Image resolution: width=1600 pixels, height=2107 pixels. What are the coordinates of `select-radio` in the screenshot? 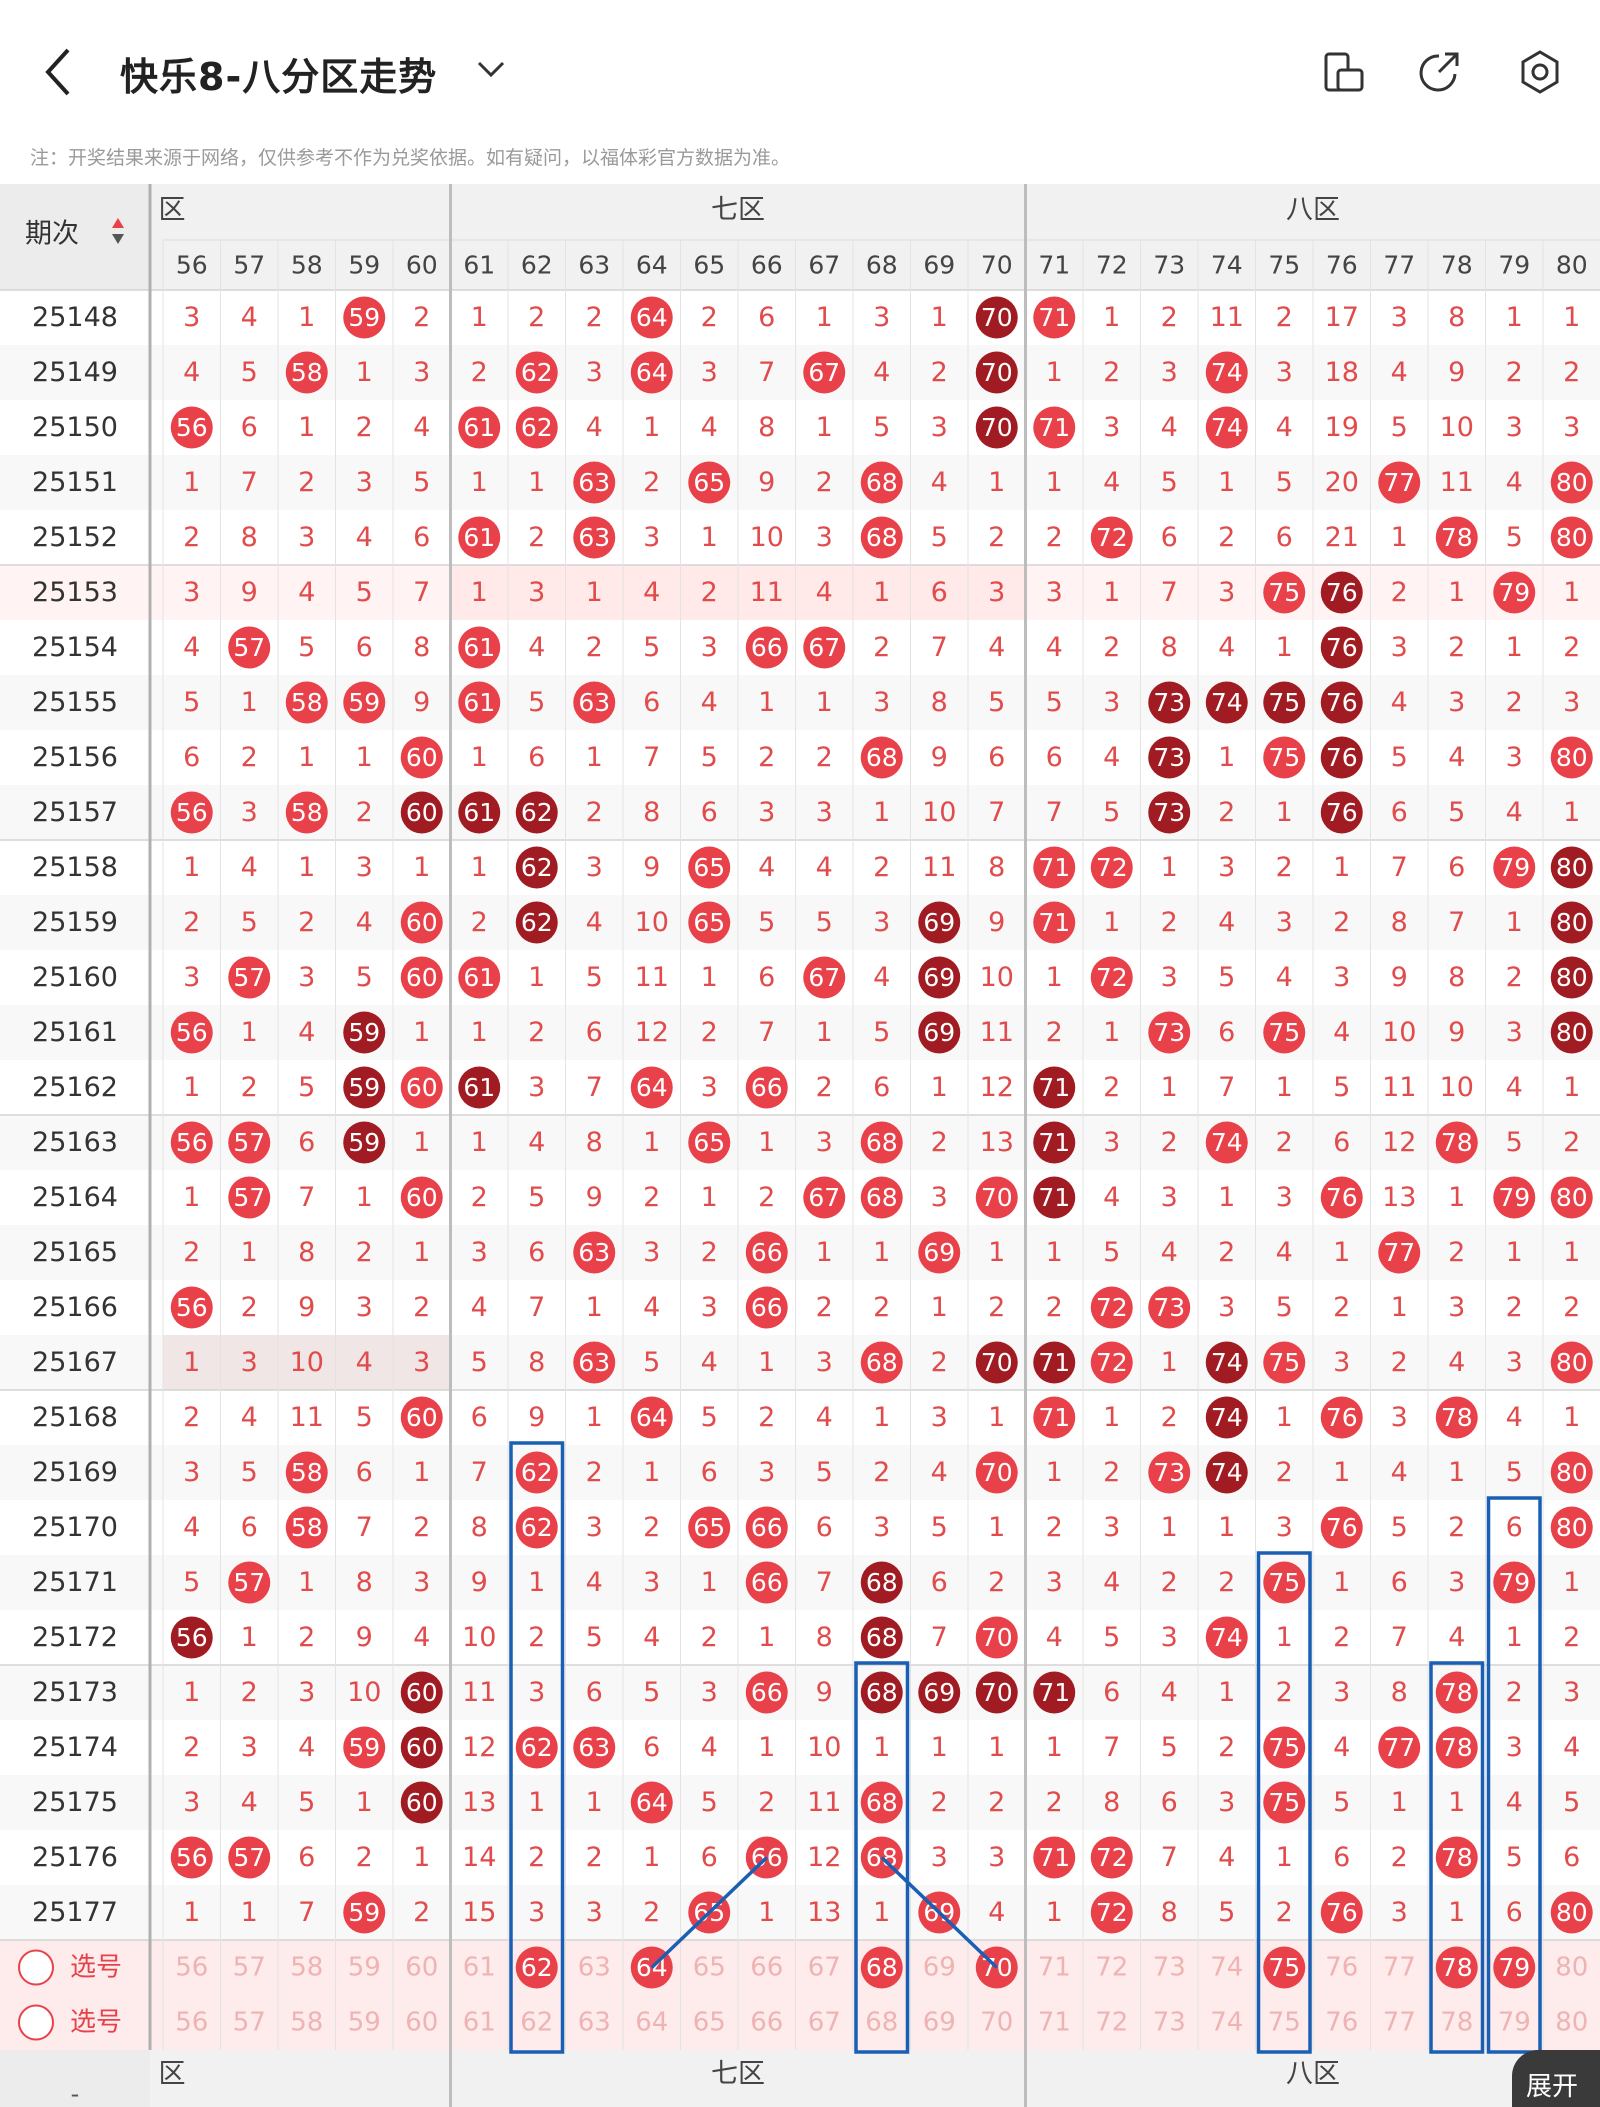 It's located at (36, 2022).